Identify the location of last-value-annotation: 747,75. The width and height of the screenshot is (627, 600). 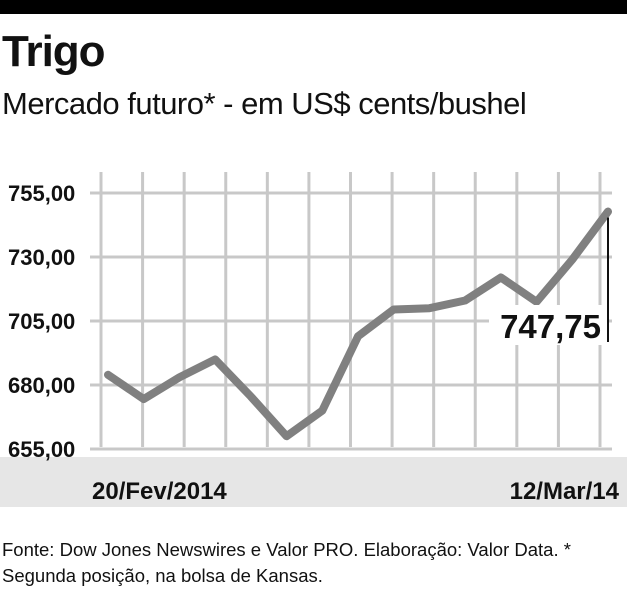
(549, 281).